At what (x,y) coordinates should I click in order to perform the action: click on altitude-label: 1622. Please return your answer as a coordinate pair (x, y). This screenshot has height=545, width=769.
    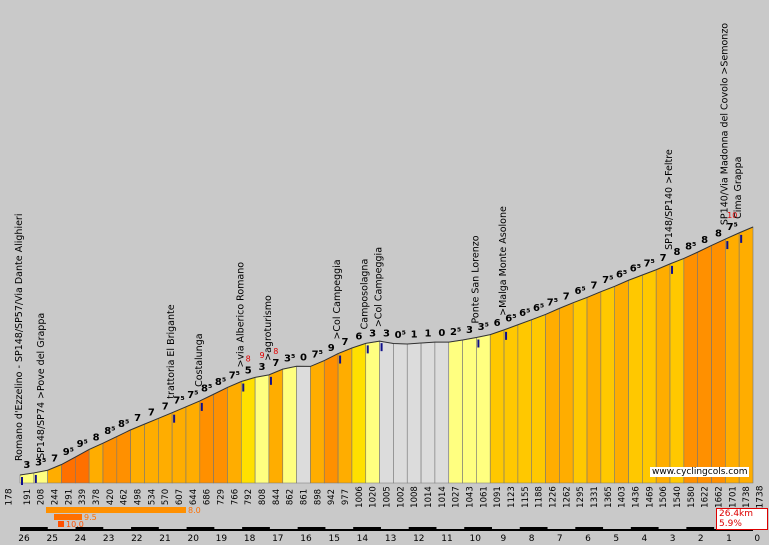
    Looking at the image, I should click on (706, 497).